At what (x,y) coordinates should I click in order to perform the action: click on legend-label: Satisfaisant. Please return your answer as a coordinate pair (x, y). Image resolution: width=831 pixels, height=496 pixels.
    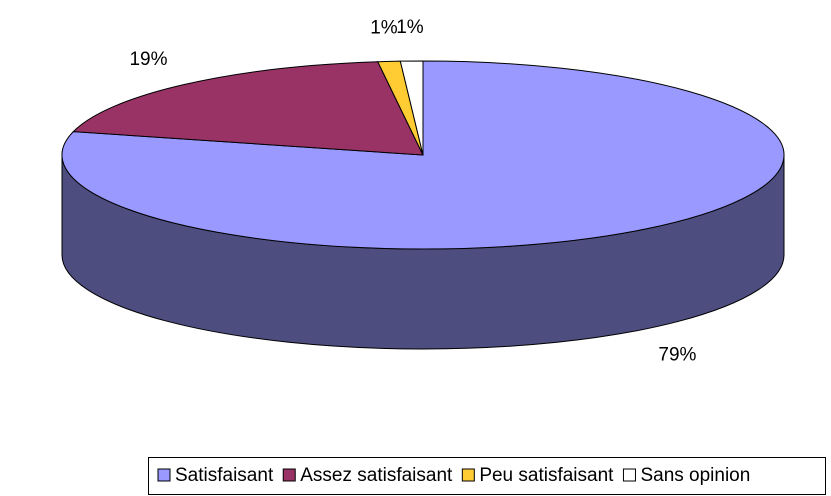
    Looking at the image, I should click on (224, 475).